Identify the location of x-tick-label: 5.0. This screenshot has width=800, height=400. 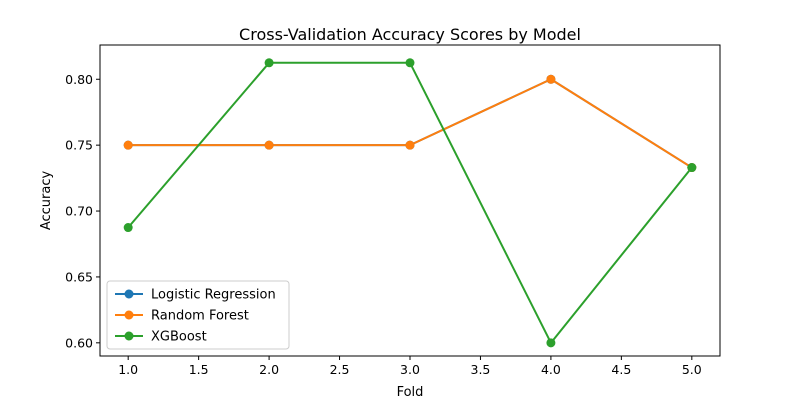
(692, 369).